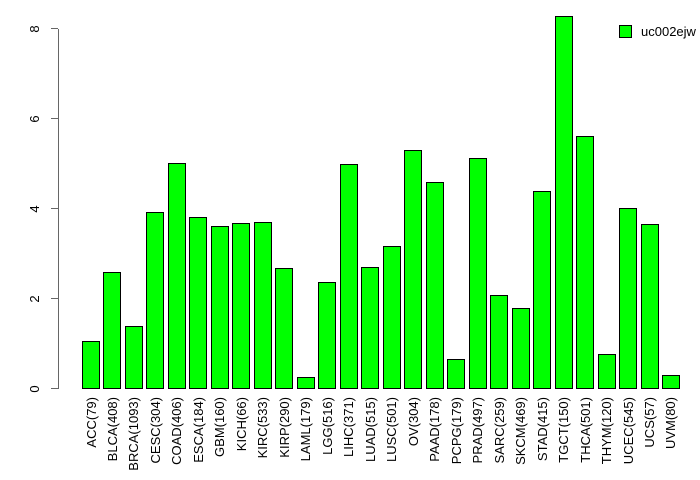 Image resolution: width=700 pixels, height=480 pixels. Describe the element at coordinates (327, 426) in the screenshot. I see `x-tick-label: LGG(516)` at that location.